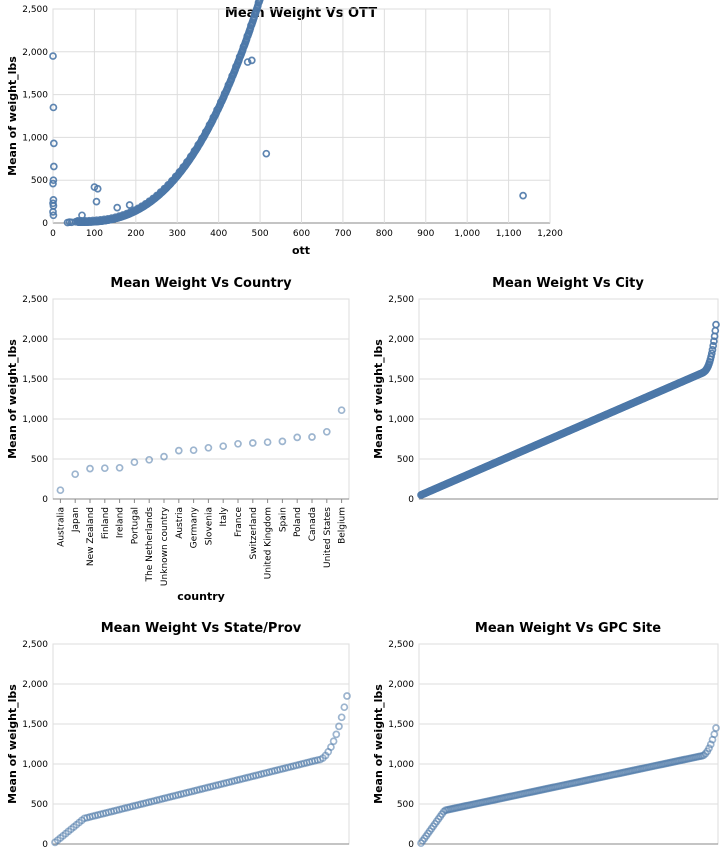 The image size is (724, 855). Describe the element at coordinates (328, 537) in the screenshot. I see `x-tick-label: United States` at that location.